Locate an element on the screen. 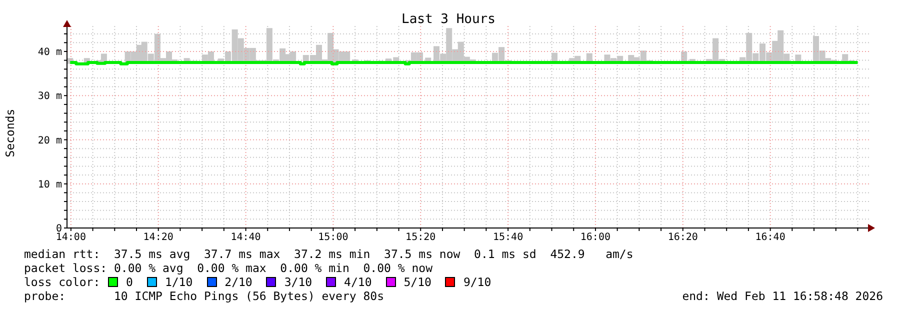 The height and width of the screenshot is (310, 897). y-tick-label: 20 m is located at coordinates (50, 140).